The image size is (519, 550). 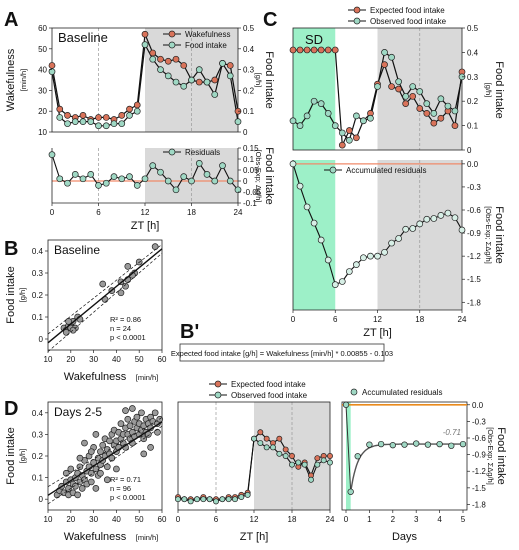 What do you see at coordinates (98, 212) in the screenshot?
I see `a-x-label: 6` at bounding box center [98, 212].